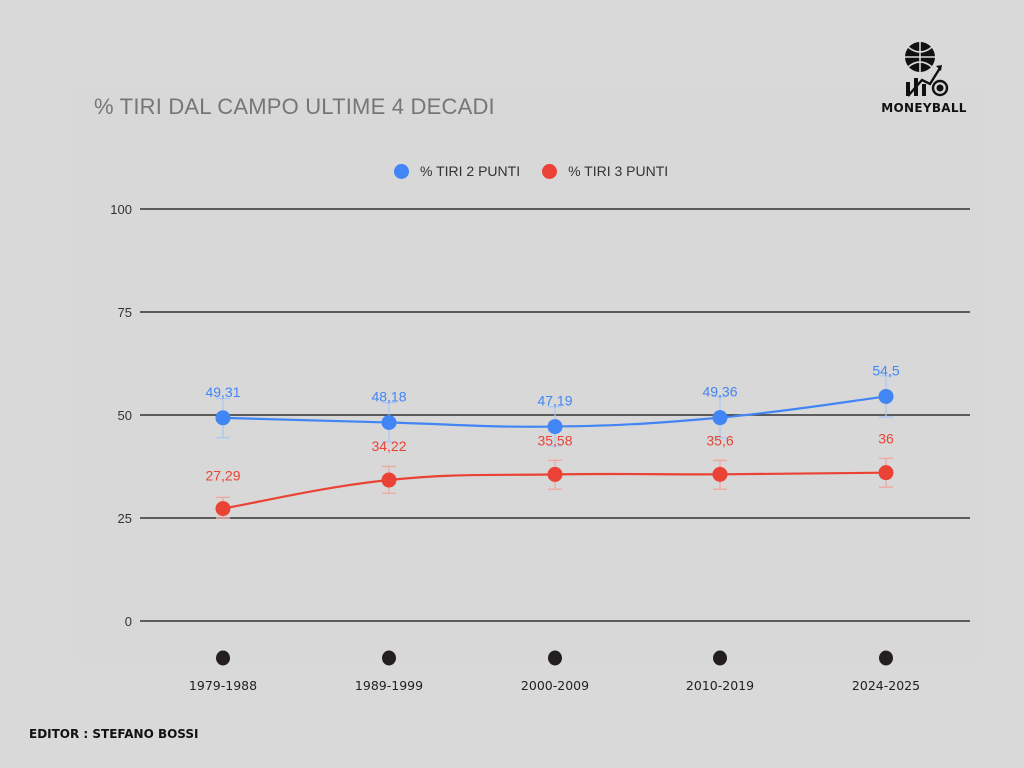 Image resolution: width=1024 pixels, height=768 pixels. I want to click on data-label-3-punti: 36, so click(886, 439).